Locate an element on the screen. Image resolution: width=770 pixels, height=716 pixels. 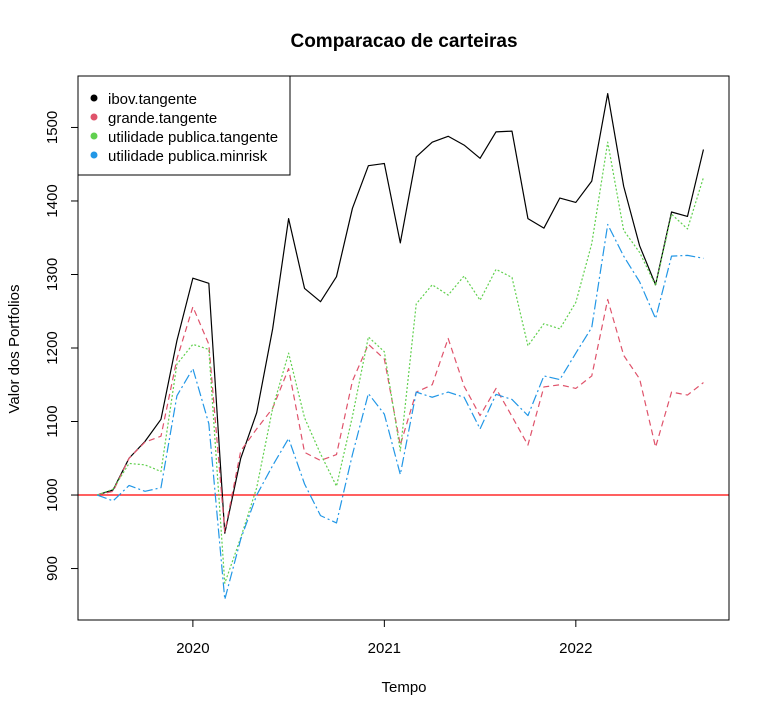
x-tick-label-0: 2020 is located at coordinates (192, 648).